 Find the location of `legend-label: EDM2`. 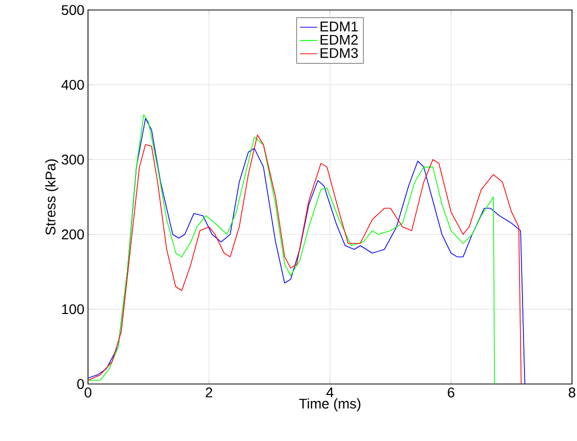

legend-label: EDM2 is located at coordinates (339, 39).